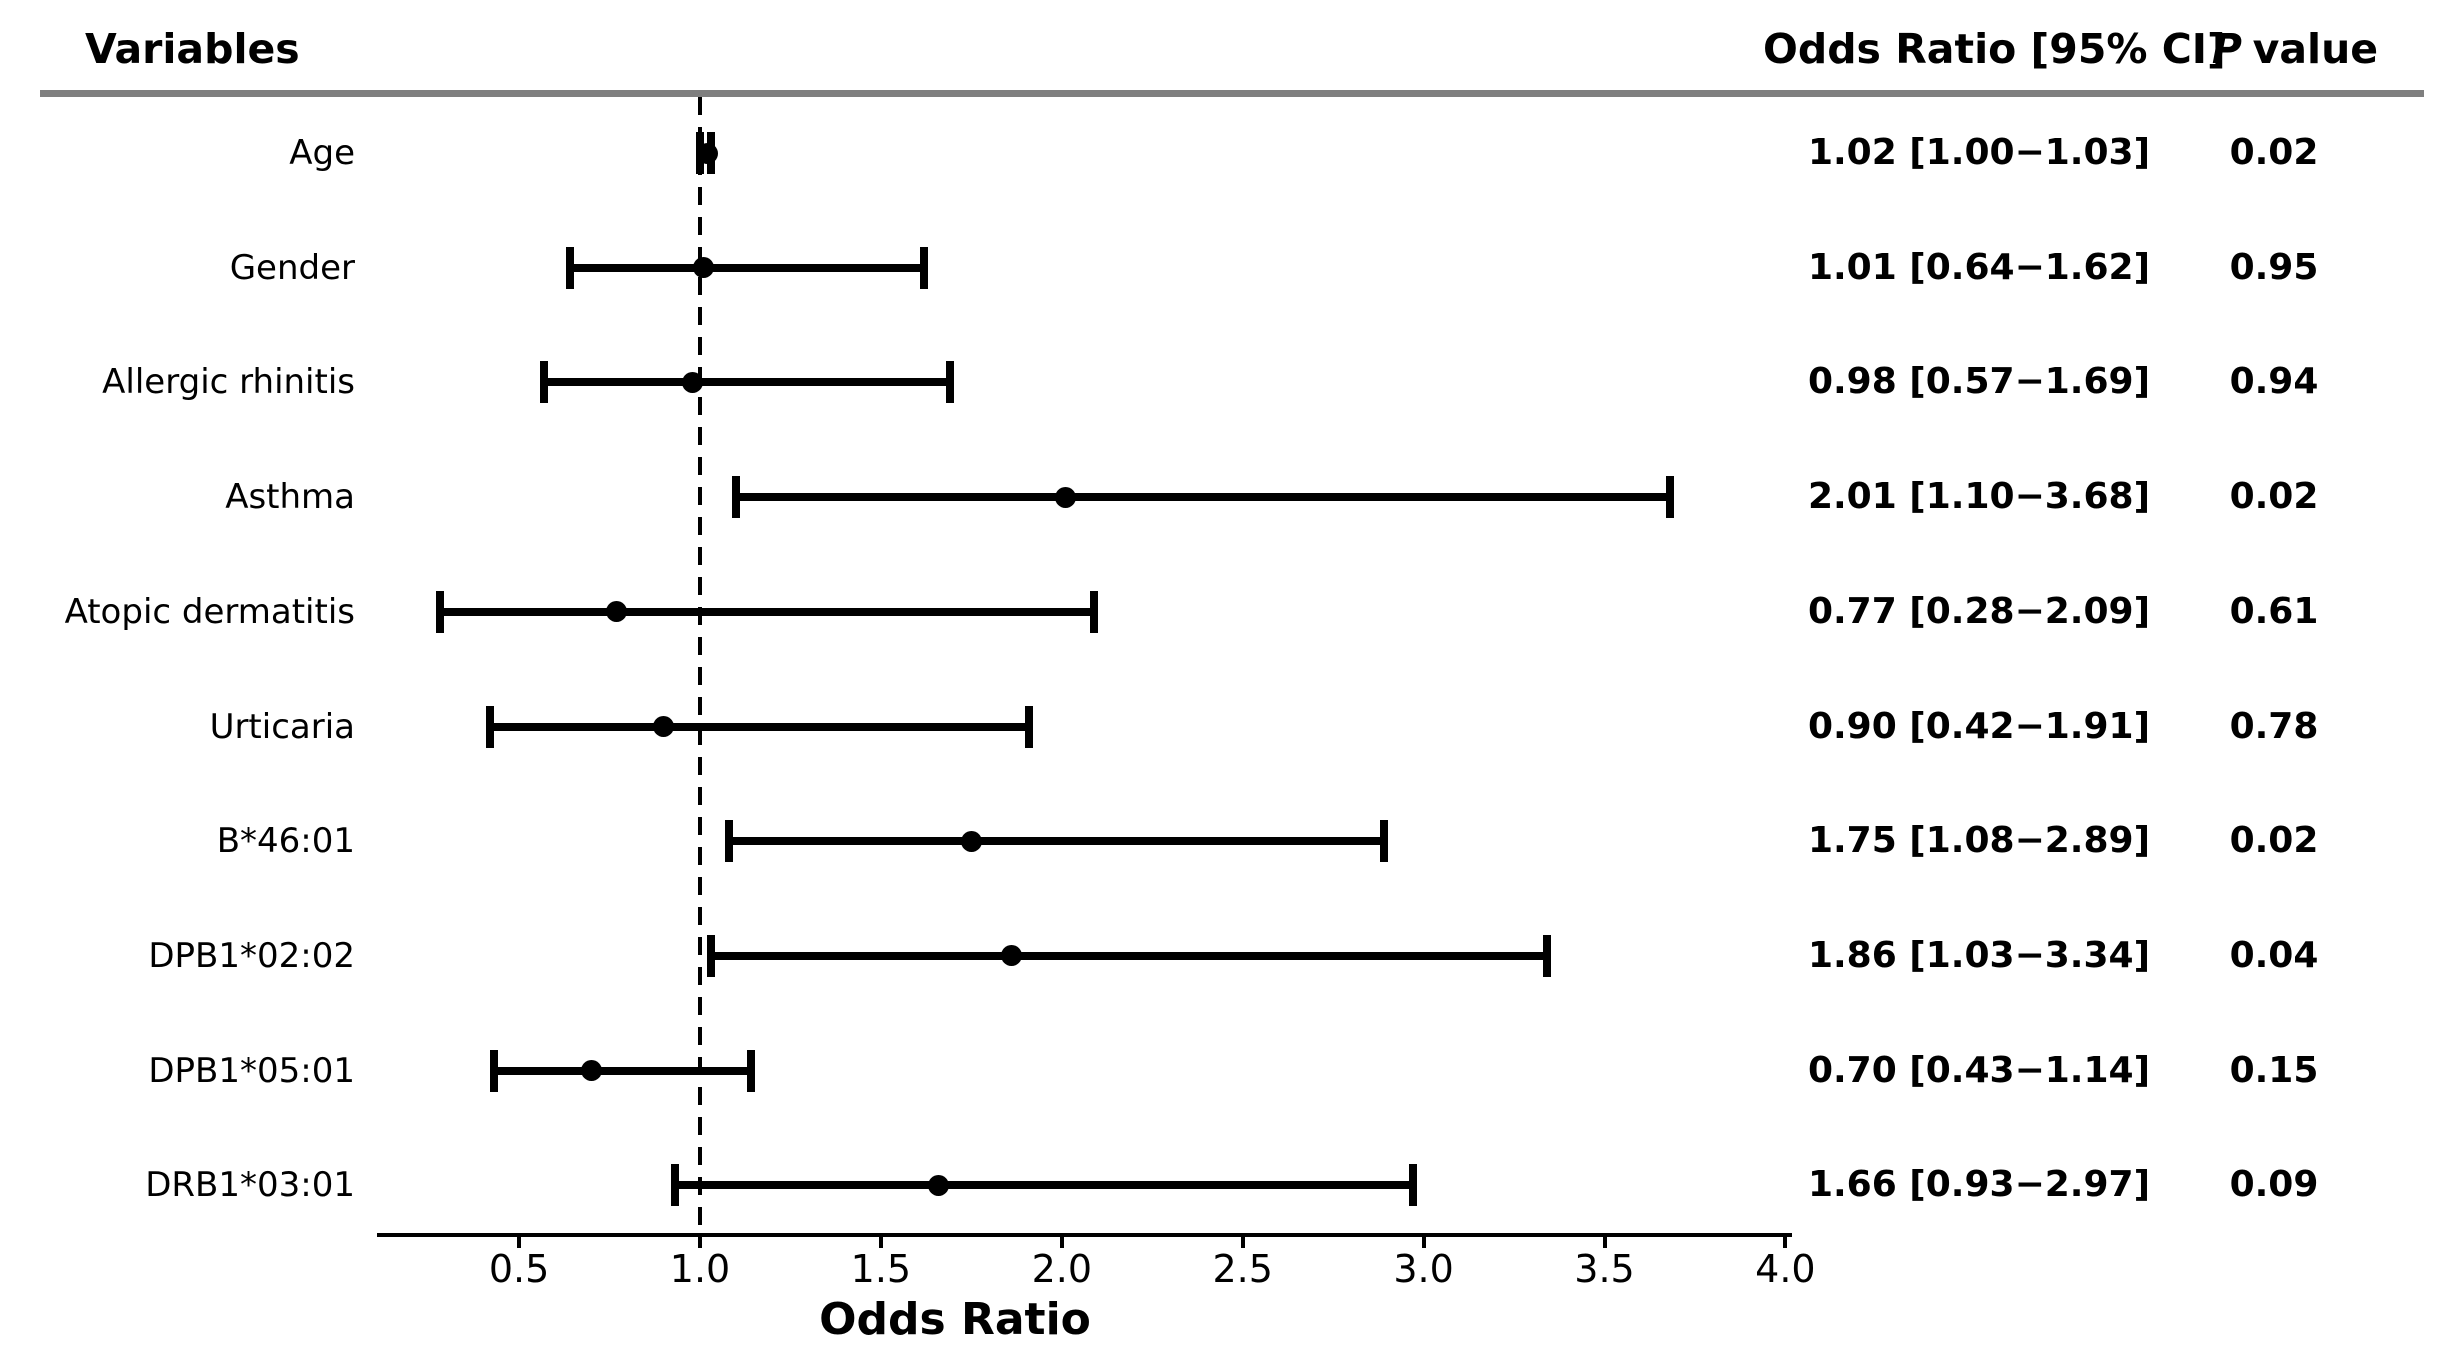 The height and width of the screenshot is (1369, 2458). What do you see at coordinates (955, 1319) in the screenshot?
I see `x-axis-title: Odds Ratio` at bounding box center [955, 1319].